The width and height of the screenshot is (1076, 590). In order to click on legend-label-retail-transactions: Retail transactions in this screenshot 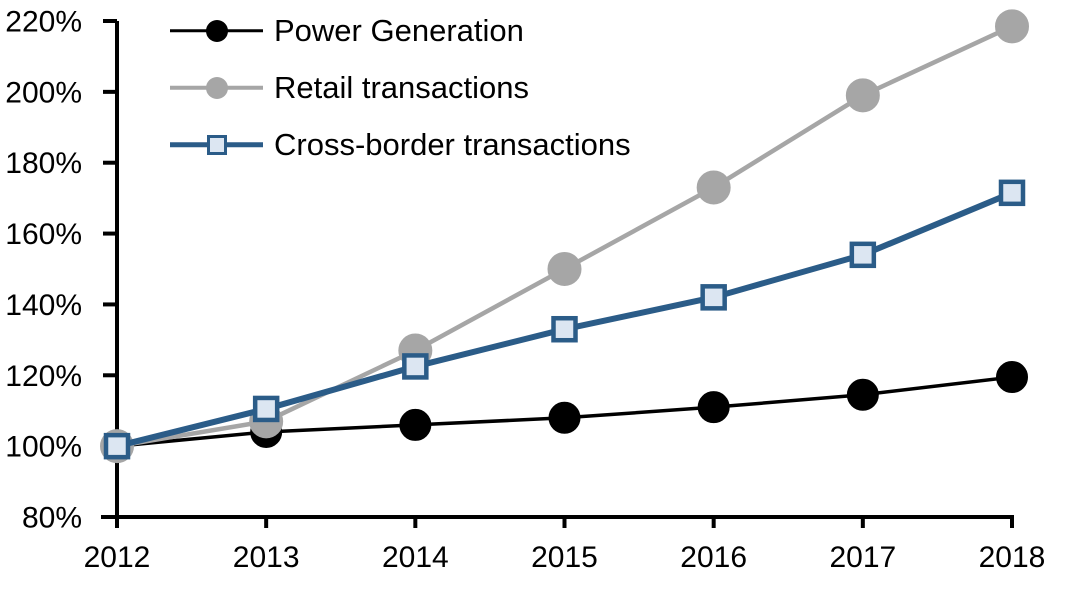, I will do `click(402, 87)`.